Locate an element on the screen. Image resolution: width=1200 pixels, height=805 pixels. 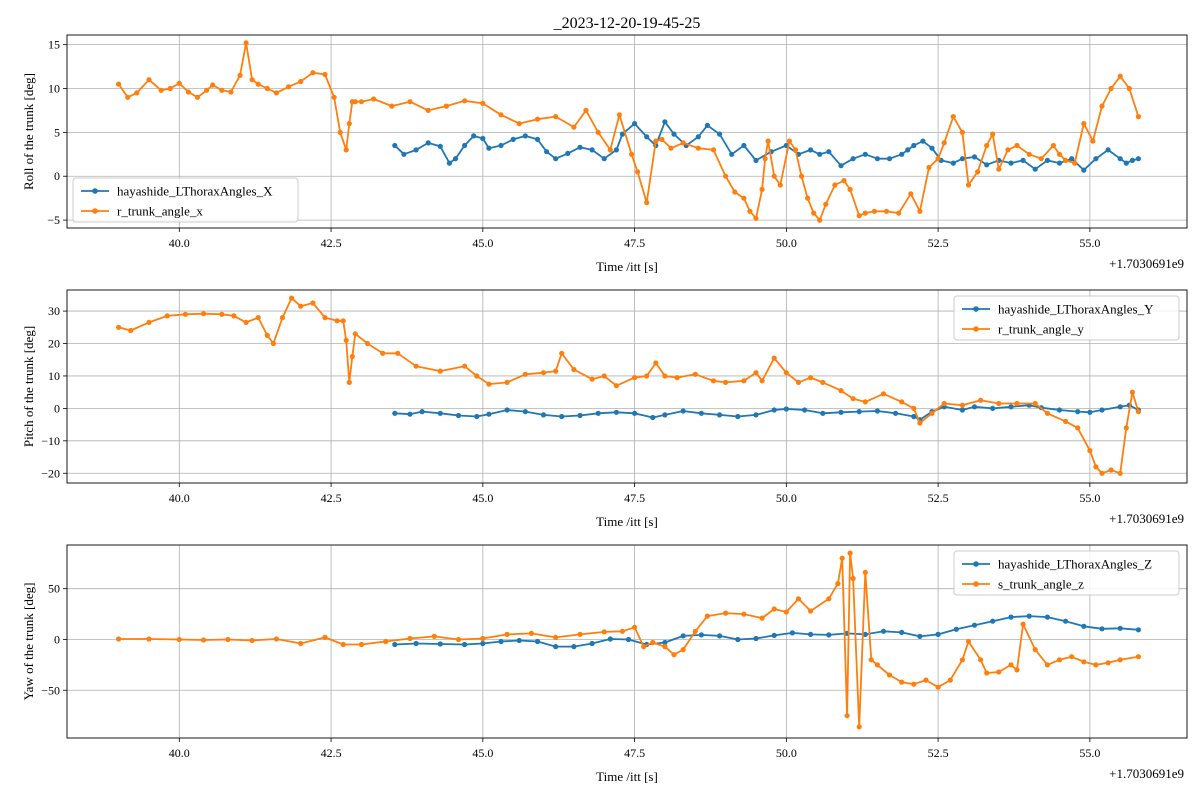
y-tick-label: 15 is located at coordinates (54, 45).